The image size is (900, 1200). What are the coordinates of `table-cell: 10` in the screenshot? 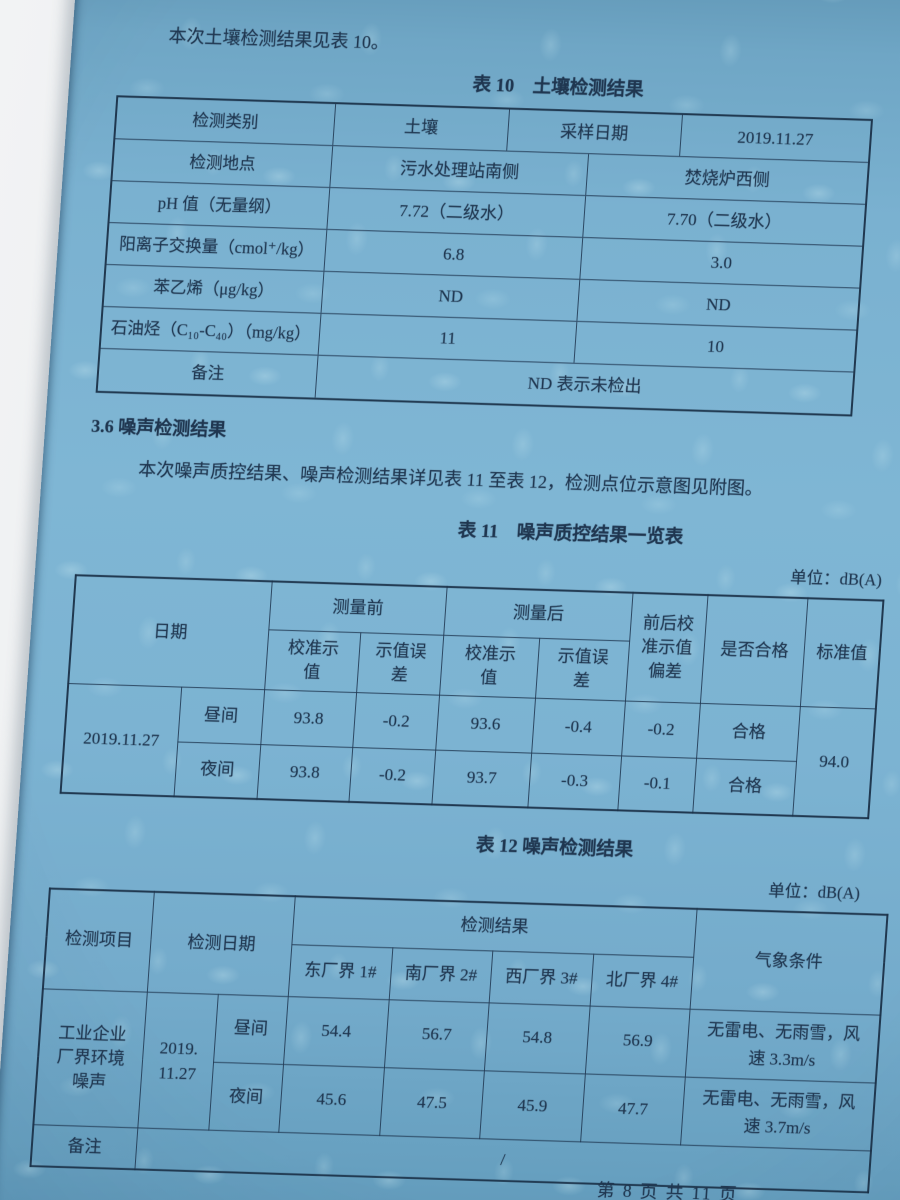 It's located at (715, 346).